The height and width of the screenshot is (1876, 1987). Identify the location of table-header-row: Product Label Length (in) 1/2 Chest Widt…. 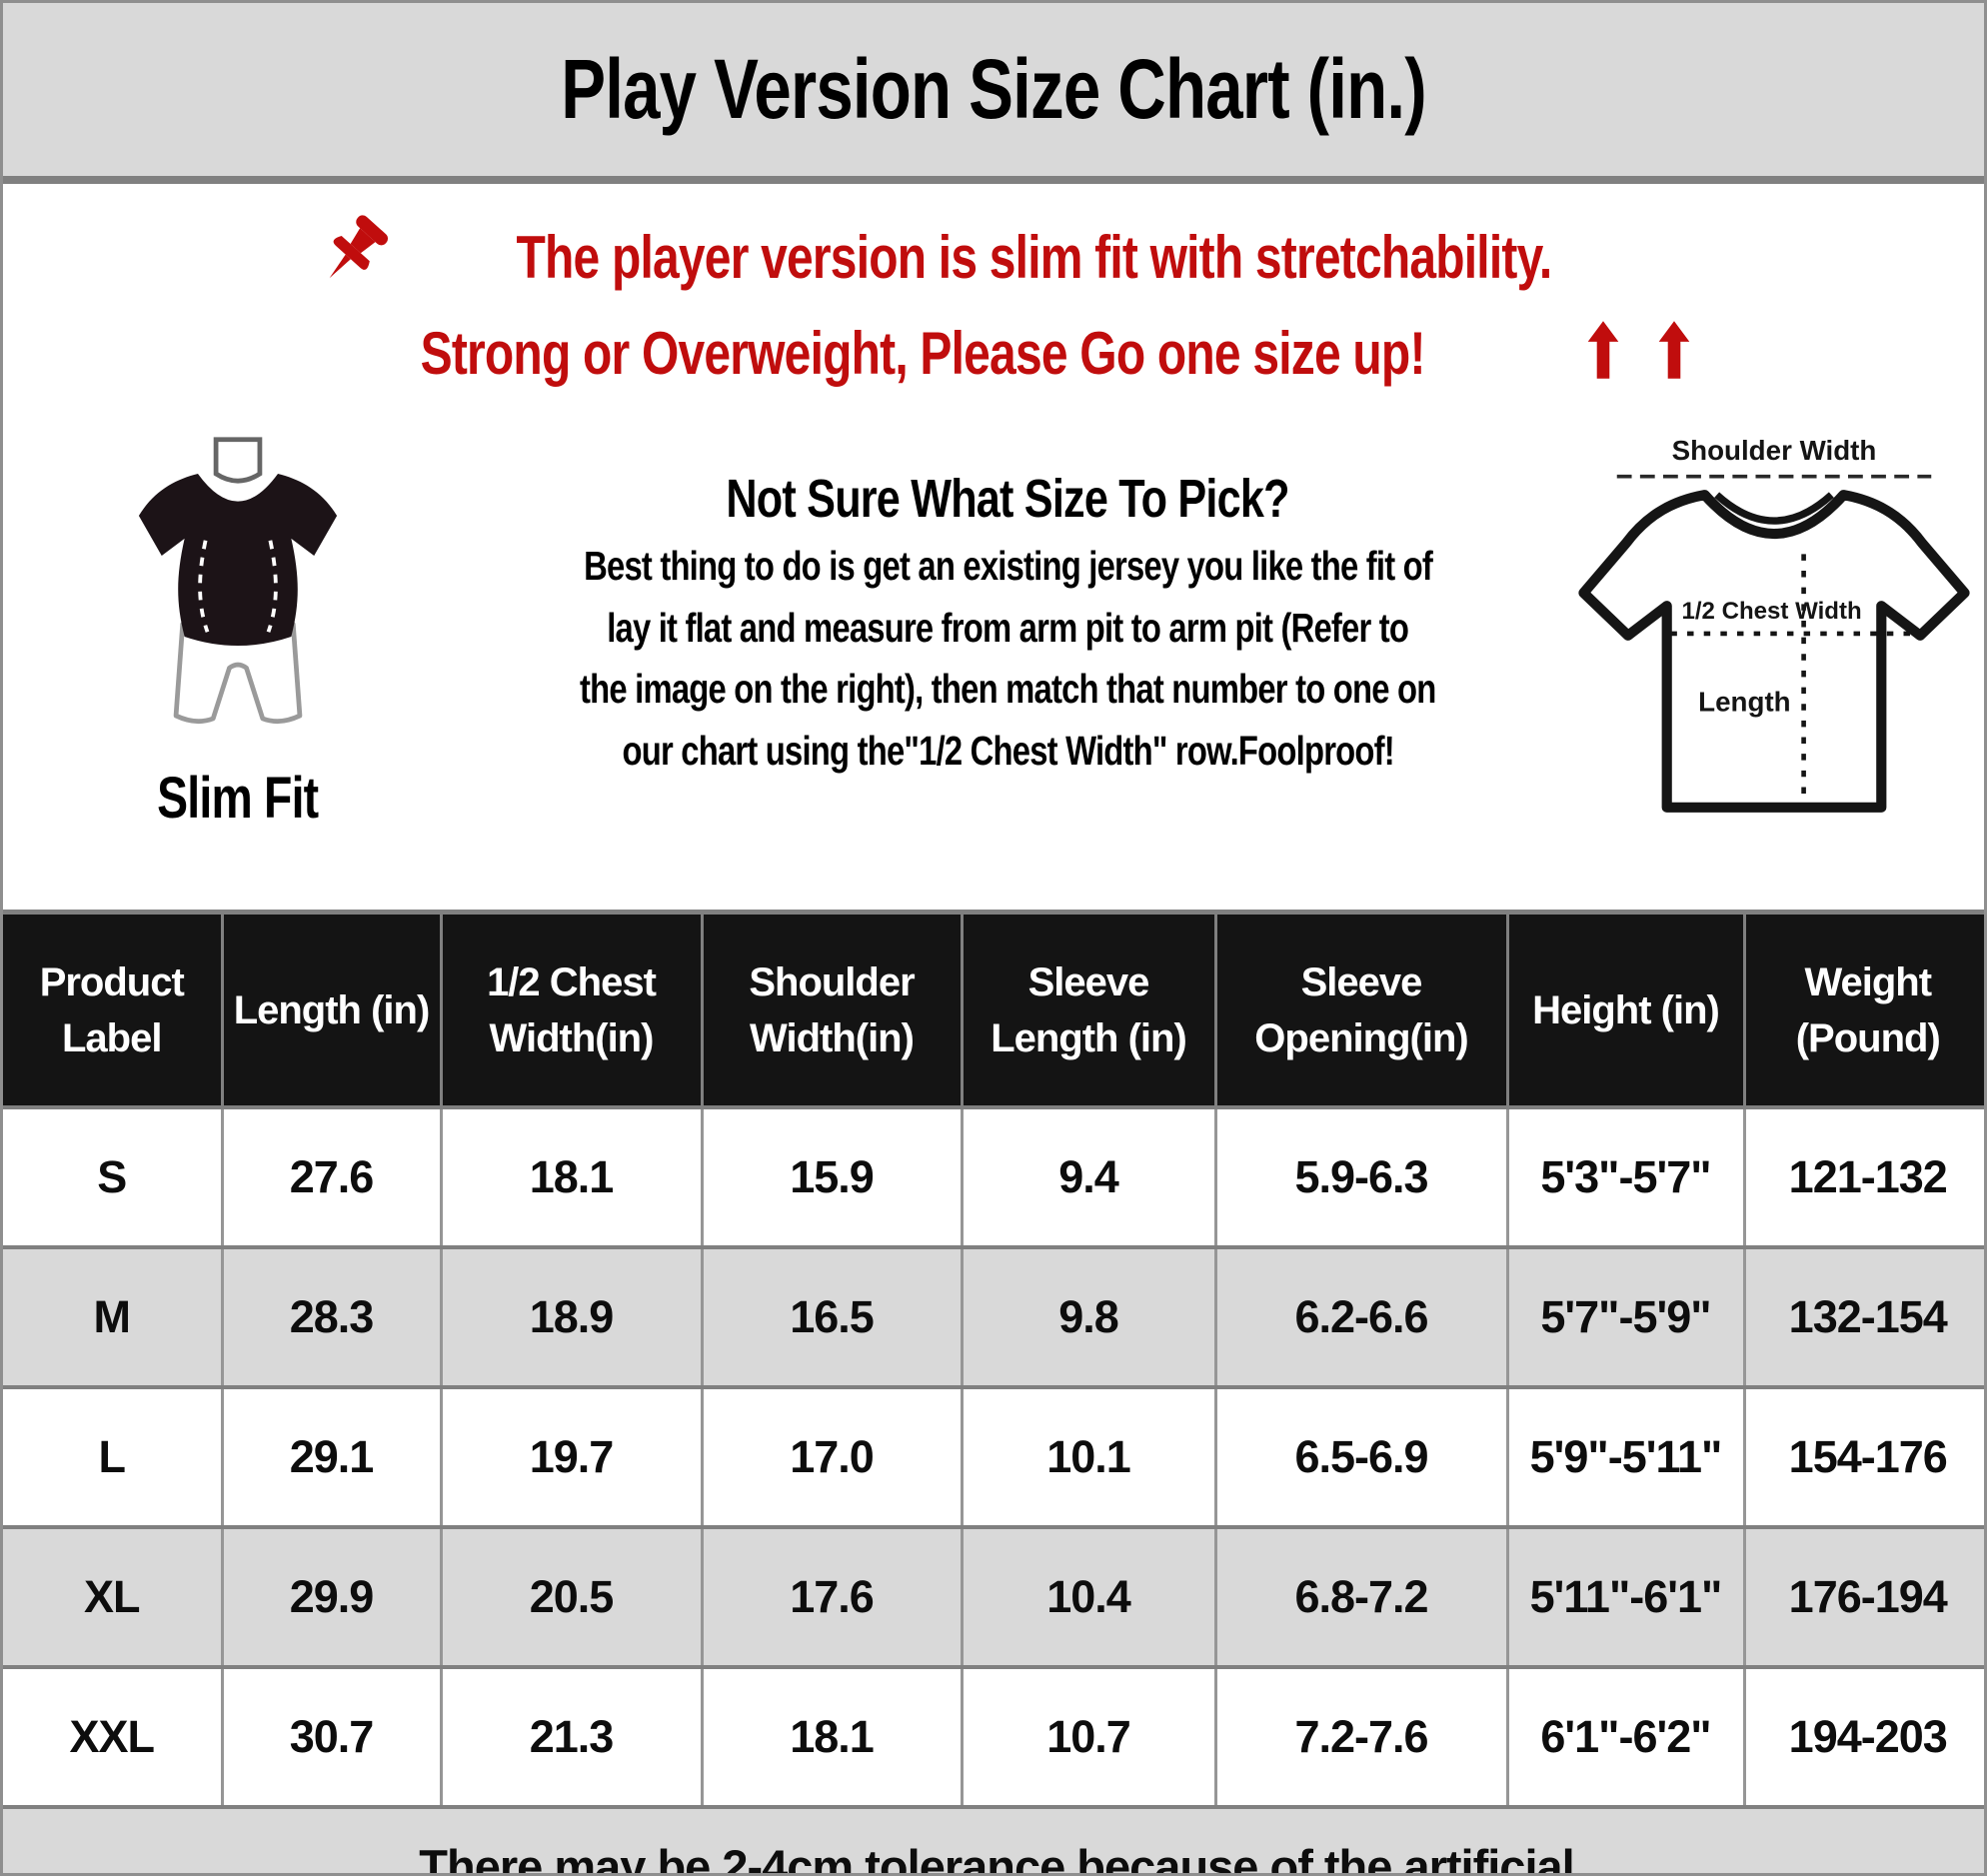
(993, 1009).